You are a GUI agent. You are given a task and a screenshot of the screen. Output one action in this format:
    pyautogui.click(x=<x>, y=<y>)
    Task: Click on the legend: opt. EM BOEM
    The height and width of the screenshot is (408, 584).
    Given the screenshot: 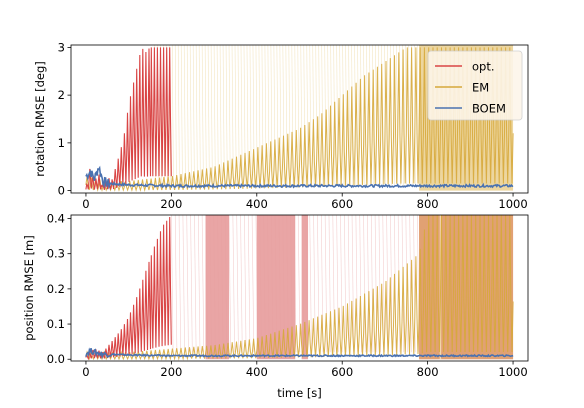 What is the action you would take?
    pyautogui.click(x=475, y=85)
    